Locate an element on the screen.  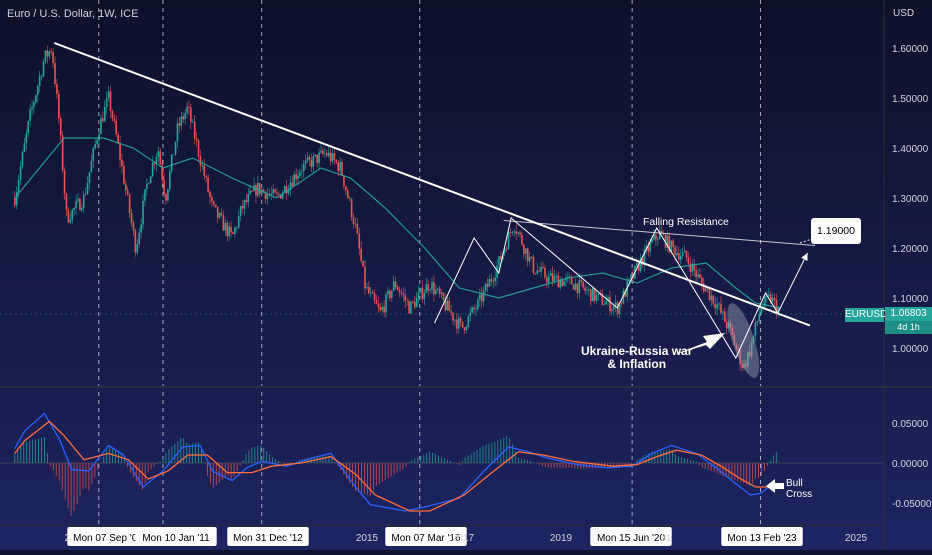
projection-path-line is located at coordinates (621, 288).